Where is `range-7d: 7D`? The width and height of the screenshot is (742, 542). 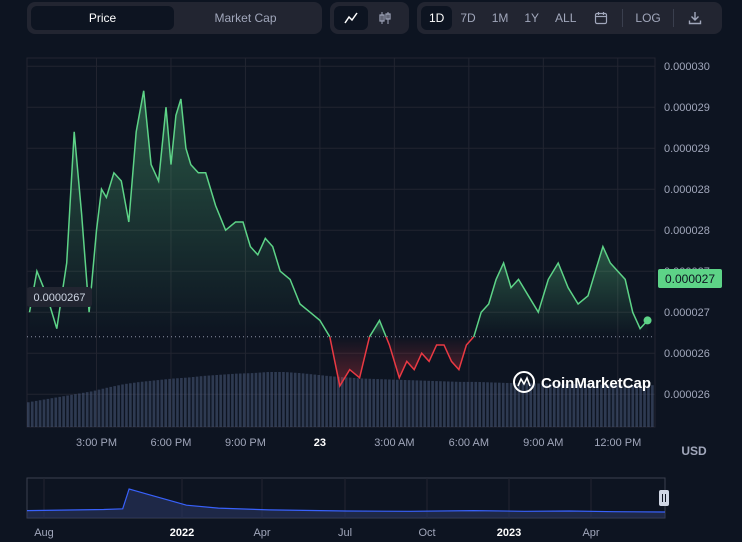 range-7d: 7D is located at coordinates (468, 18).